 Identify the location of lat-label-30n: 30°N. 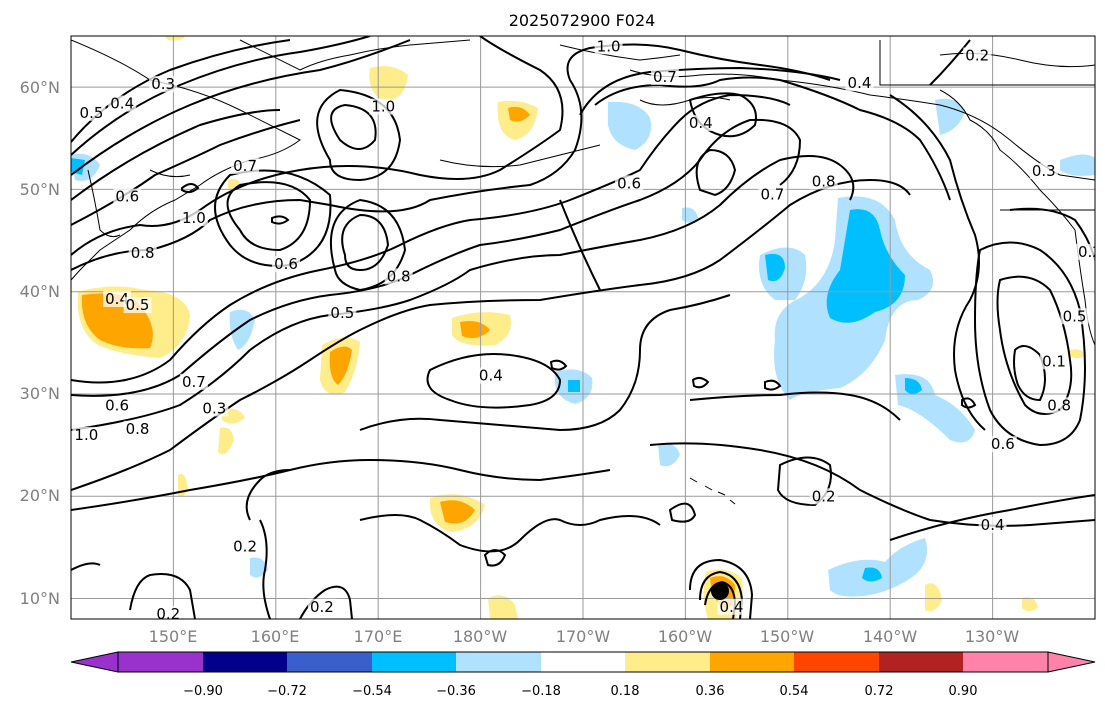
(40, 393).